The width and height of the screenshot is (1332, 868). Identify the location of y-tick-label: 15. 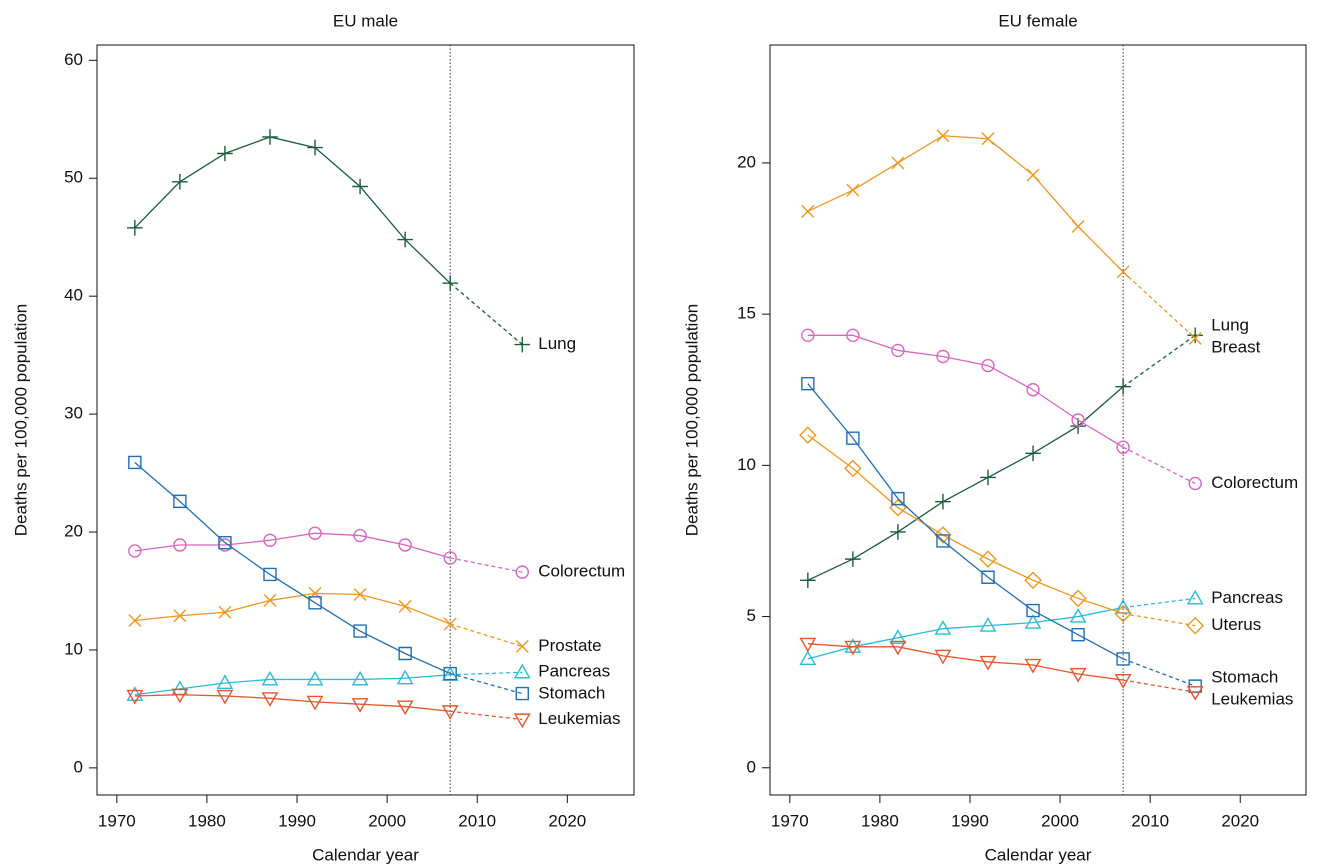
(746, 313).